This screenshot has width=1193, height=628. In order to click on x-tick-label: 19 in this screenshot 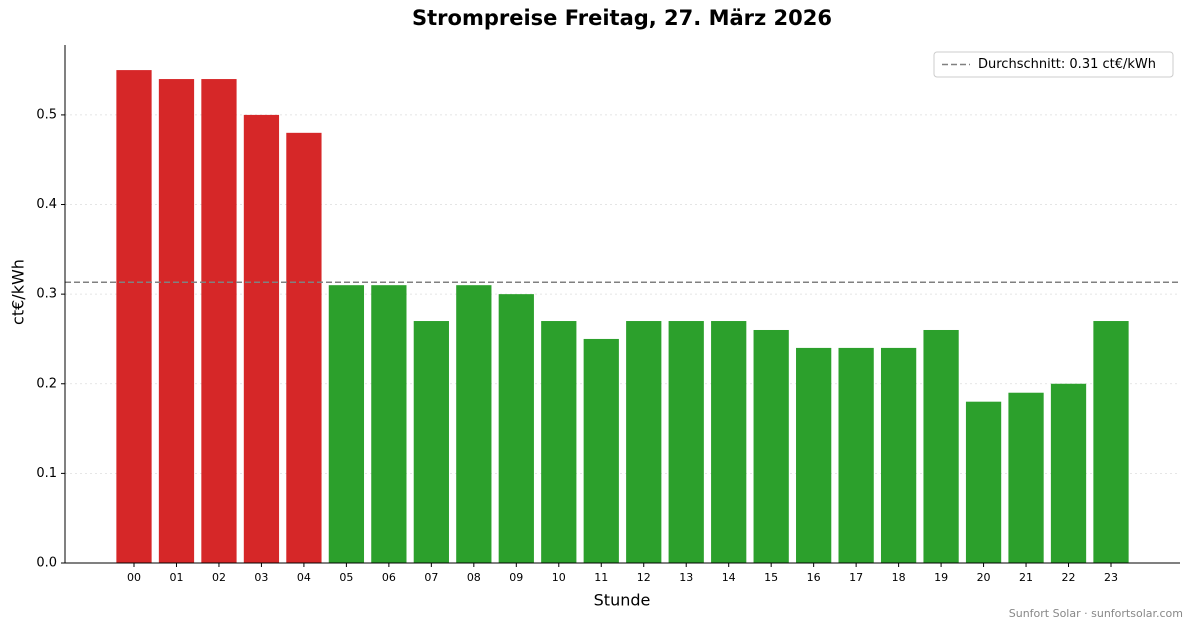, I will do `click(941, 577)`.